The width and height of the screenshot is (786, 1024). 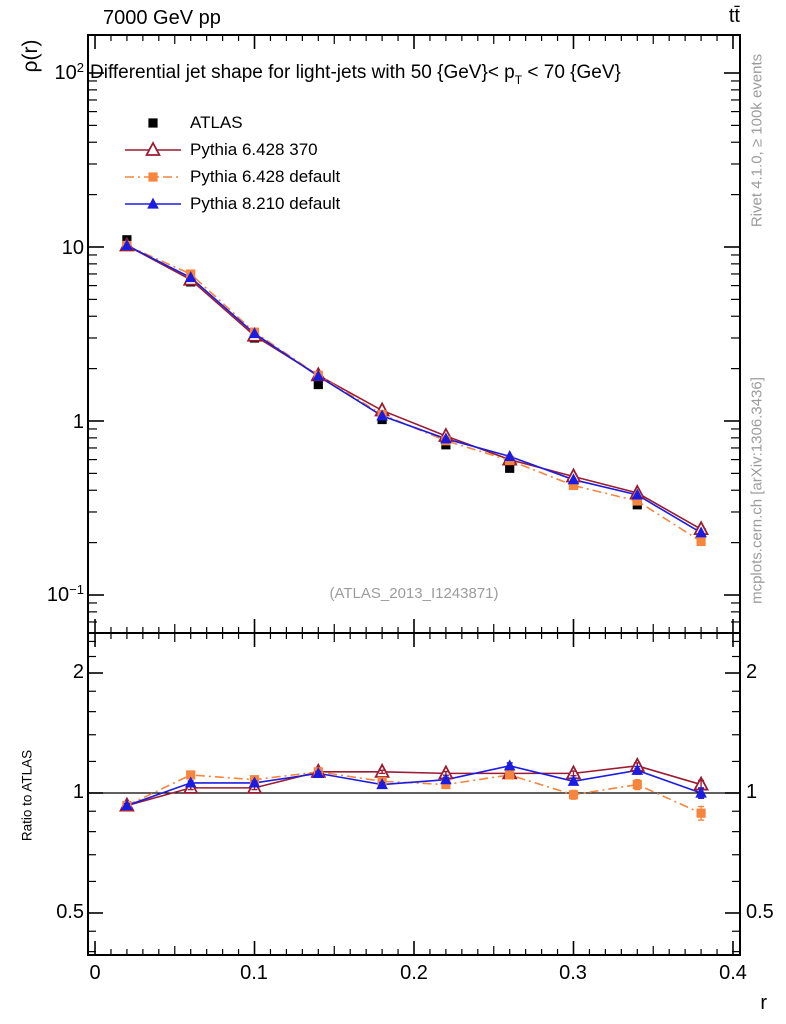 What do you see at coordinates (78, 422) in the screenshot?
I see `ytick-label-1: 1` at bounding box center [78, 422].